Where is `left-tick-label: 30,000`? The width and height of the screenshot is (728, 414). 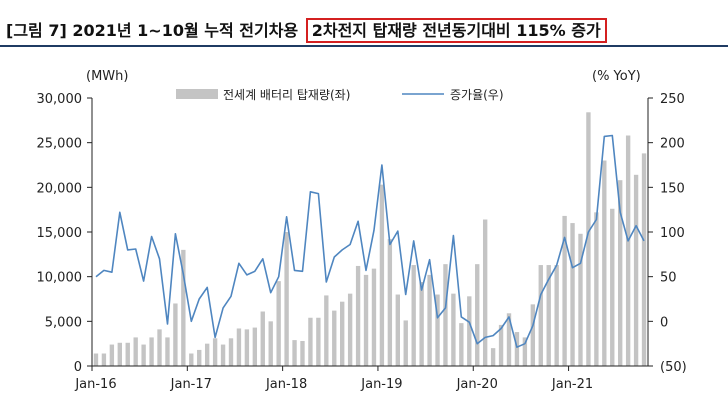
left-tick-label: 30,000 is located at coordinates (60, 99).